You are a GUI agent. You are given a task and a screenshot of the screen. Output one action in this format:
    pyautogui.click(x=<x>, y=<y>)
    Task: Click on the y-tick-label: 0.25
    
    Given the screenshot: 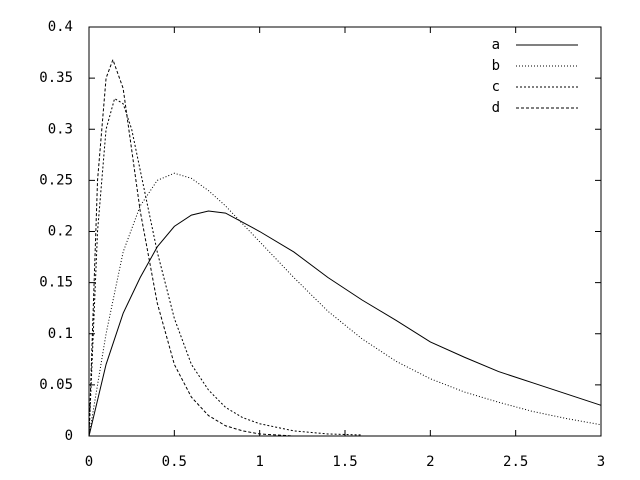 What is the action you would take?
    pyautogui.click(x=56, y=180)
    